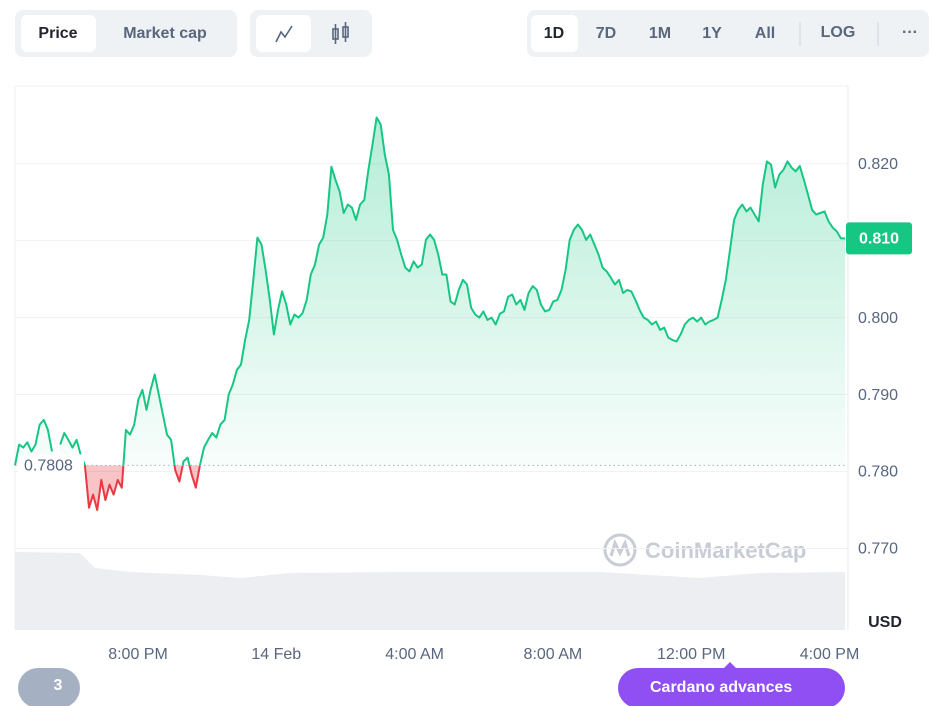 The height and width of the screenshot is (706, 934). What do you see at coordinates (553, 654) in the screenshot?
I see `x-tick-label: 8:00 AM` at bounding box center [553, 654].